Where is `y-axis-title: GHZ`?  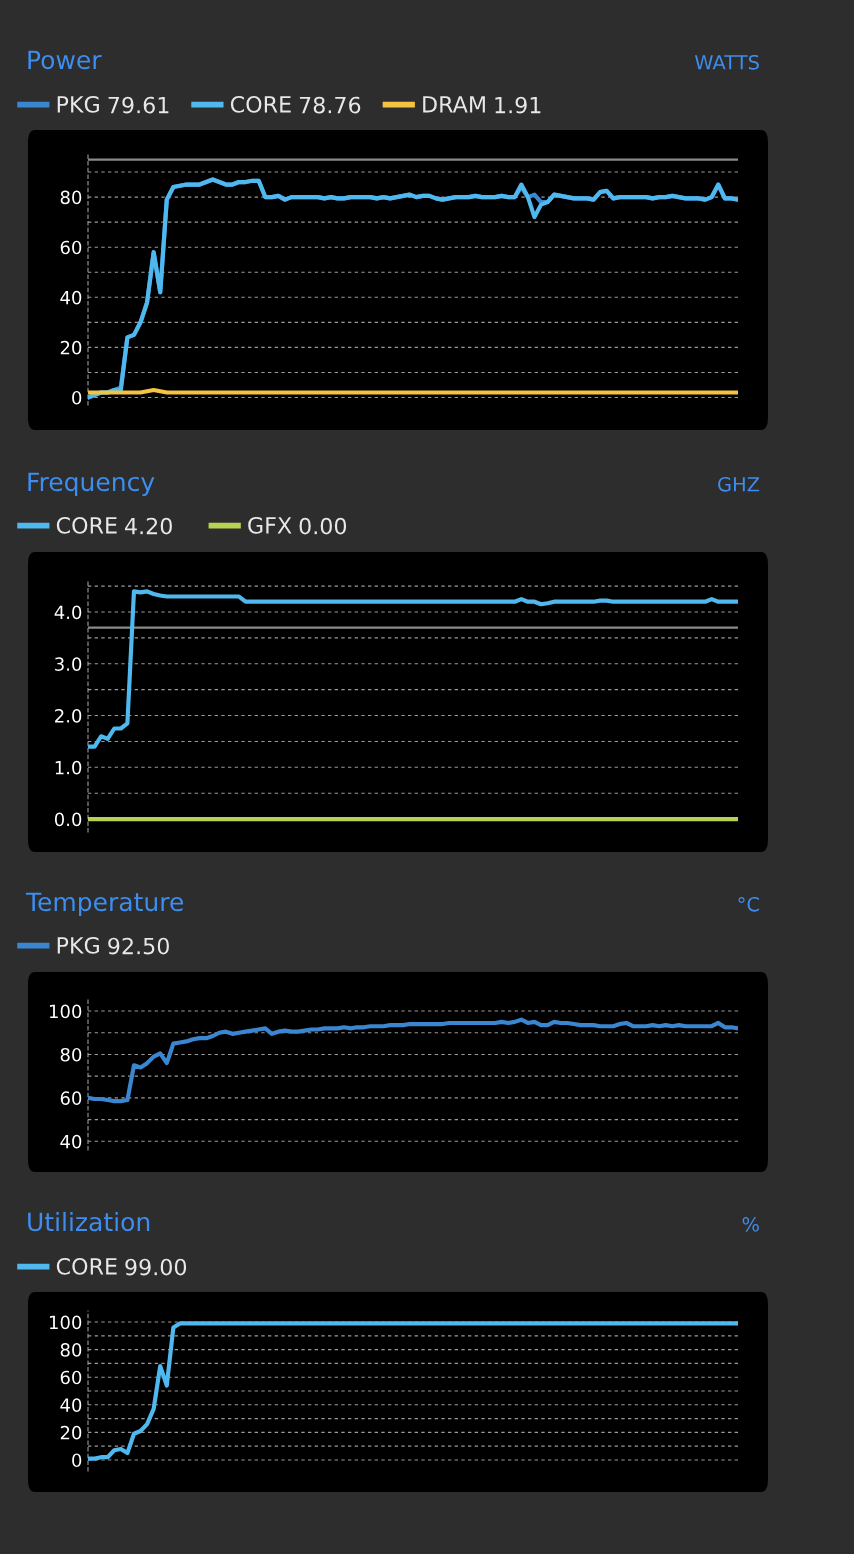 y-axis-title: GHZ is located at coordinates (739, 484).